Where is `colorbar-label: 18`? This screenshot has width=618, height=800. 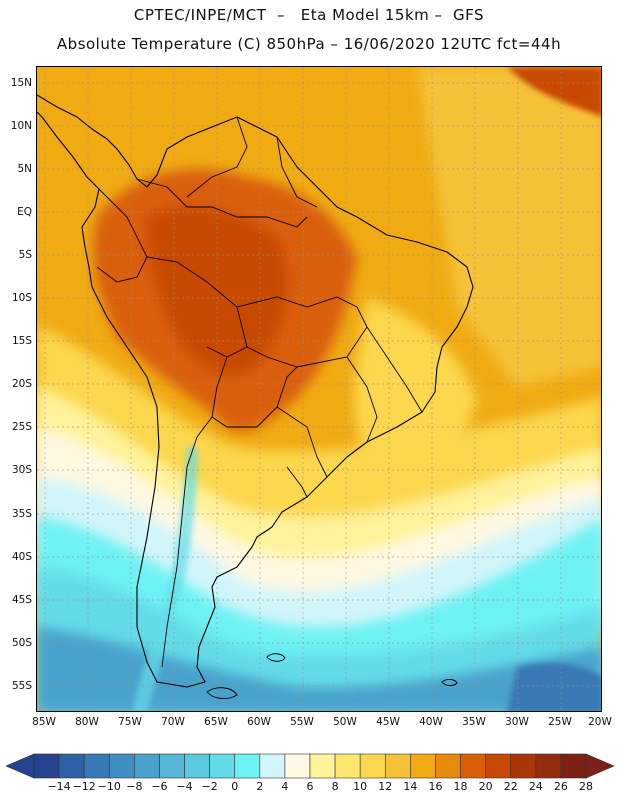 colorbar-label: 18 is located at coordinates (460, 786).